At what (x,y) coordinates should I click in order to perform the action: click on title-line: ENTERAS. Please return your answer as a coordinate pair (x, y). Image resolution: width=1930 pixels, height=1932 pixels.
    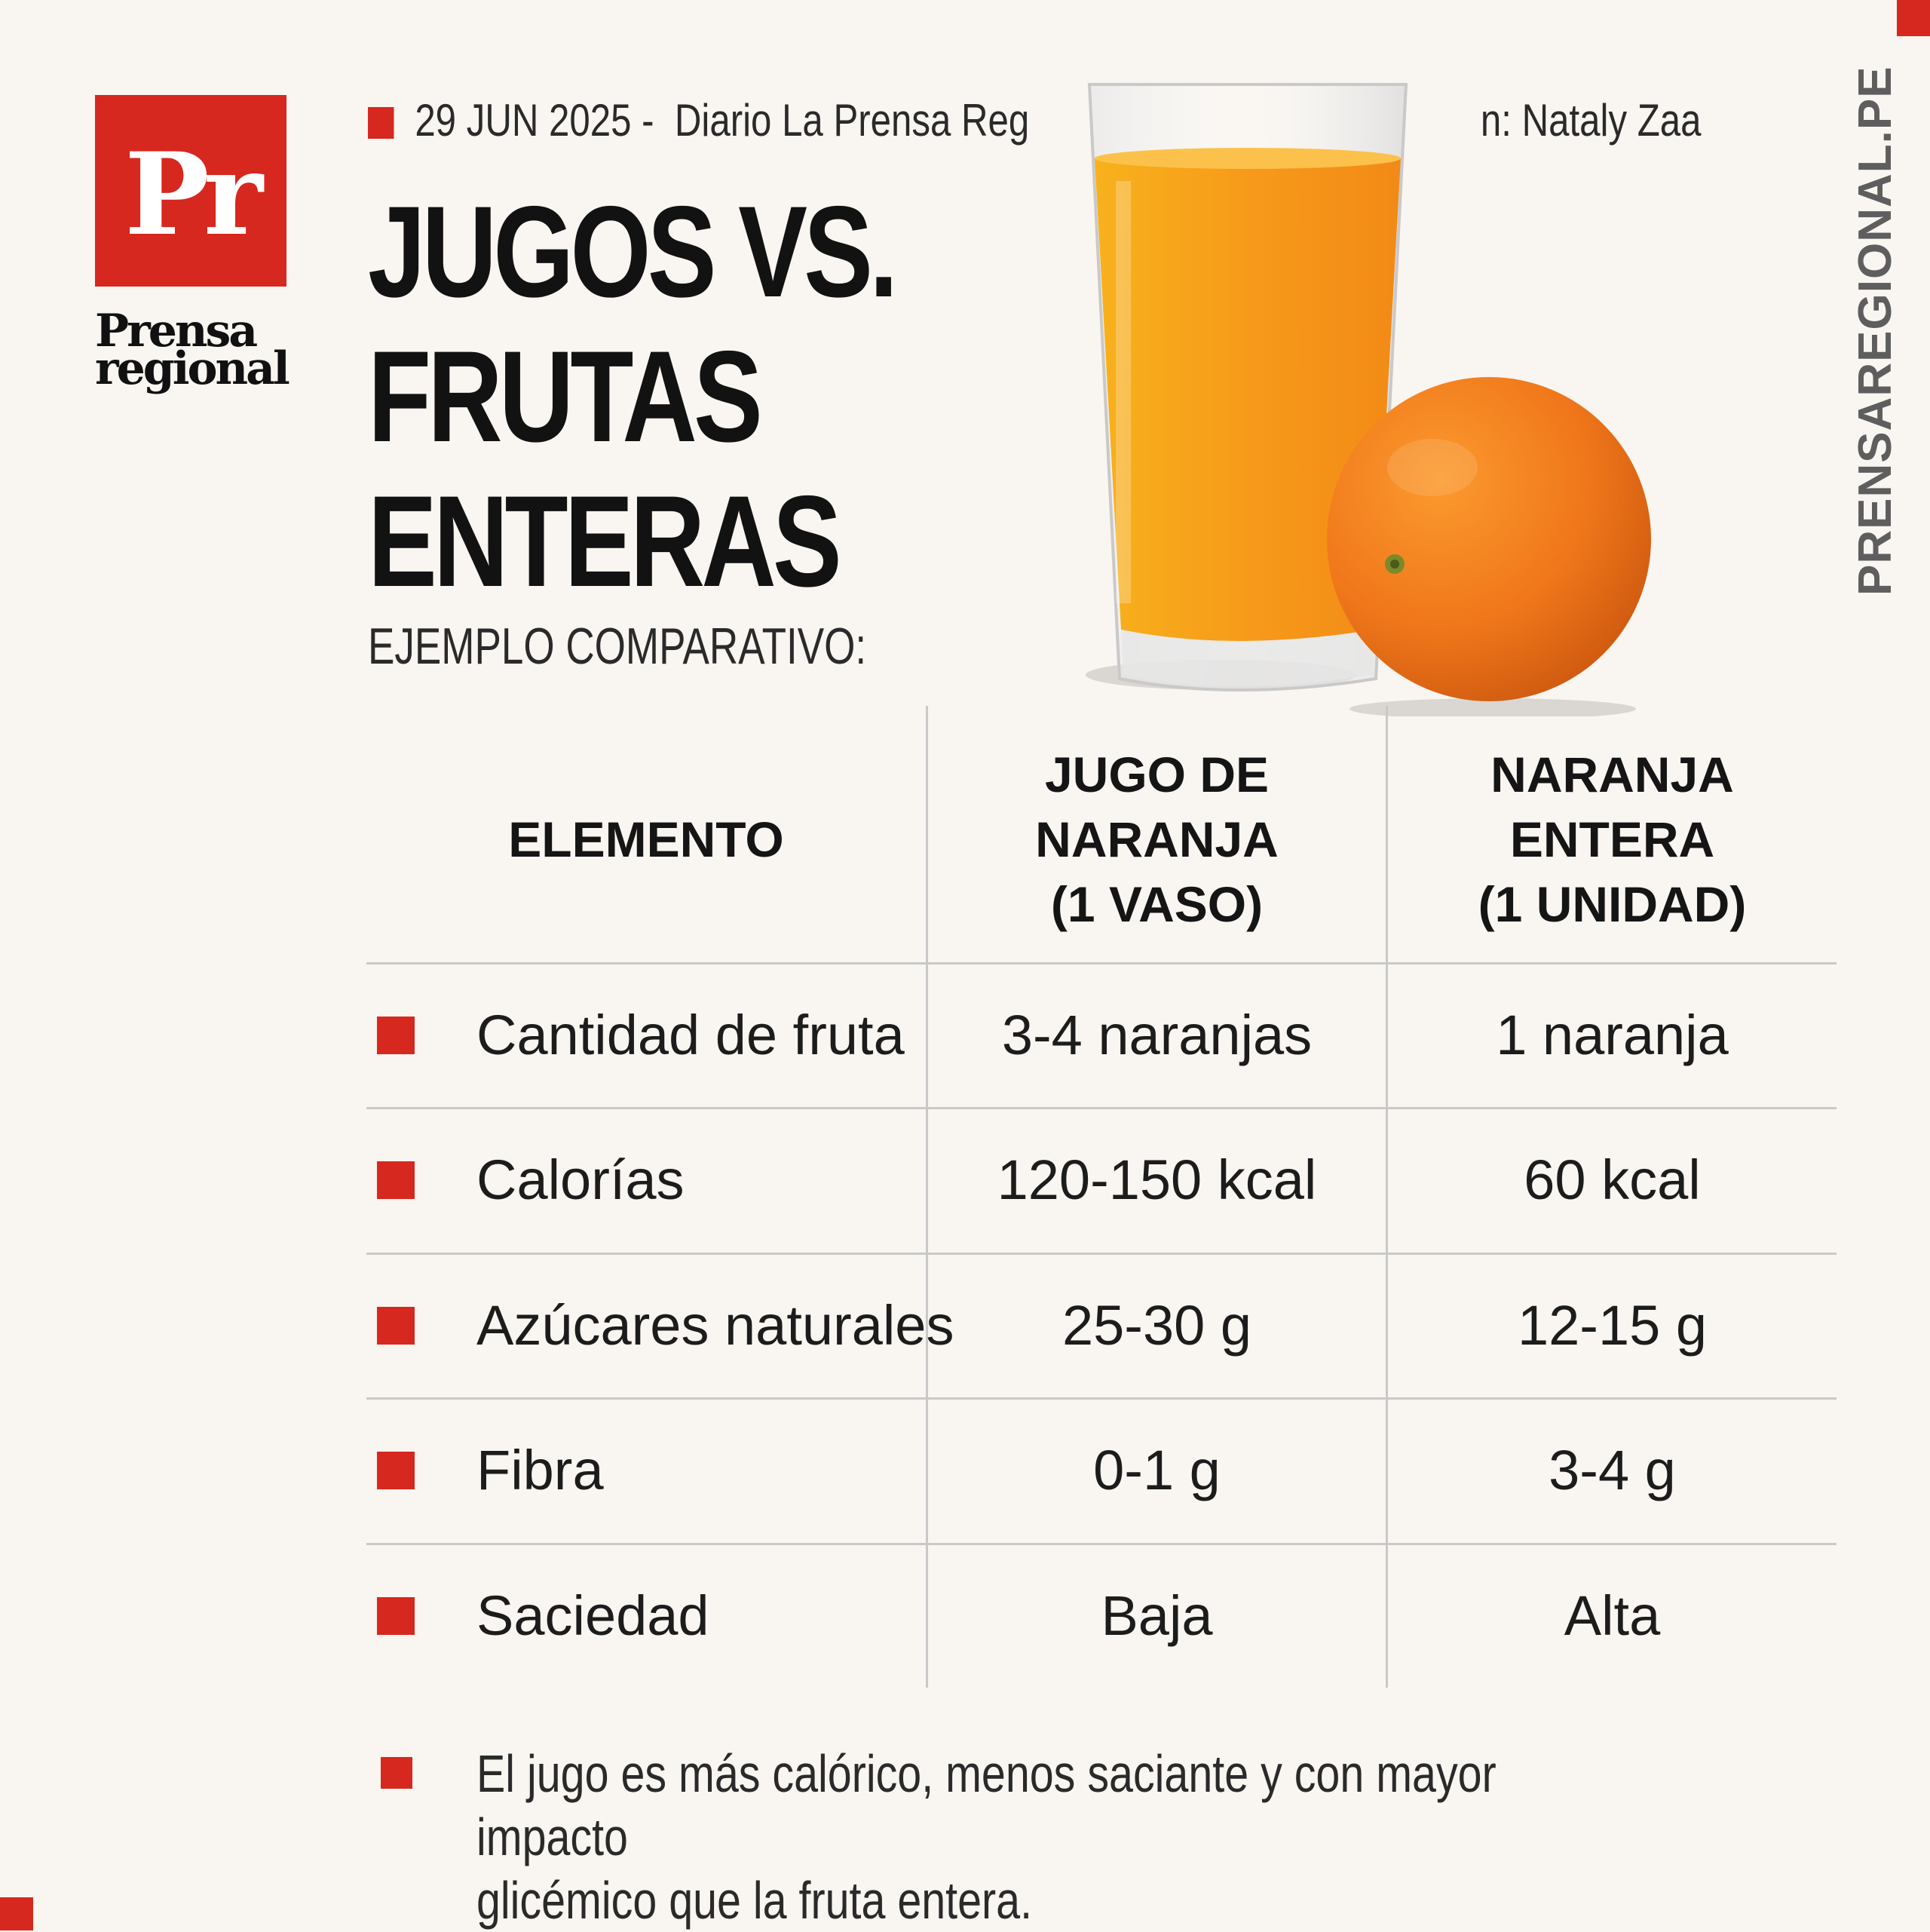
    Looking at the image, I should click on (605, 541).